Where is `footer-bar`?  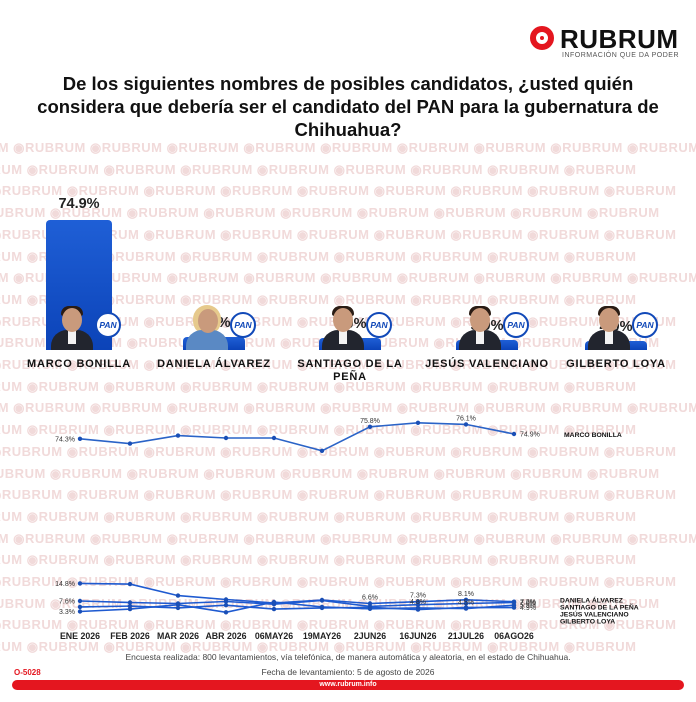 footer-bar is located at coordinates (348, 685).